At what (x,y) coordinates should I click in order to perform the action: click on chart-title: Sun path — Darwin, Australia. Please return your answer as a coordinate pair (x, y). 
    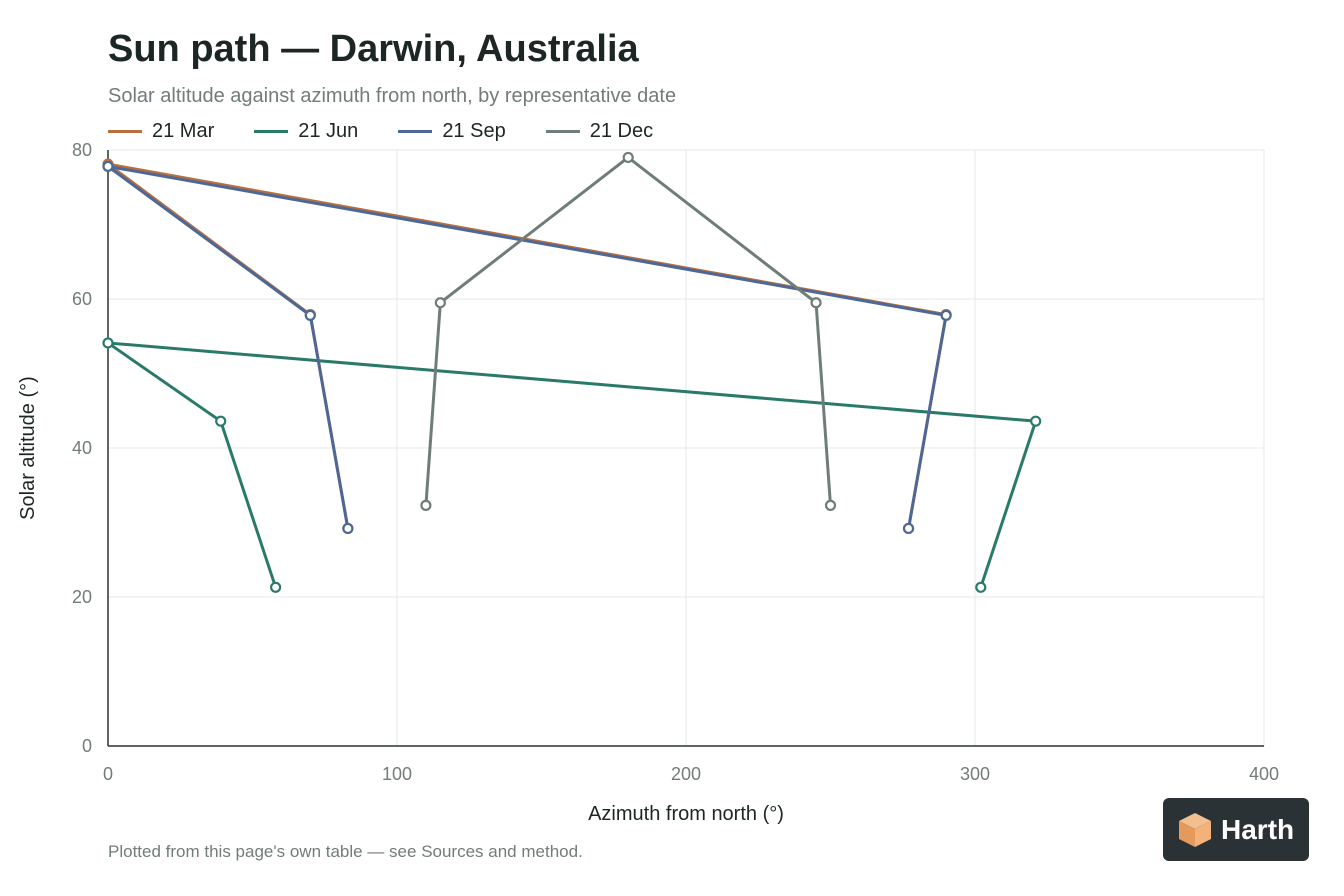
    Looking at the image, I should click on (373, 49).